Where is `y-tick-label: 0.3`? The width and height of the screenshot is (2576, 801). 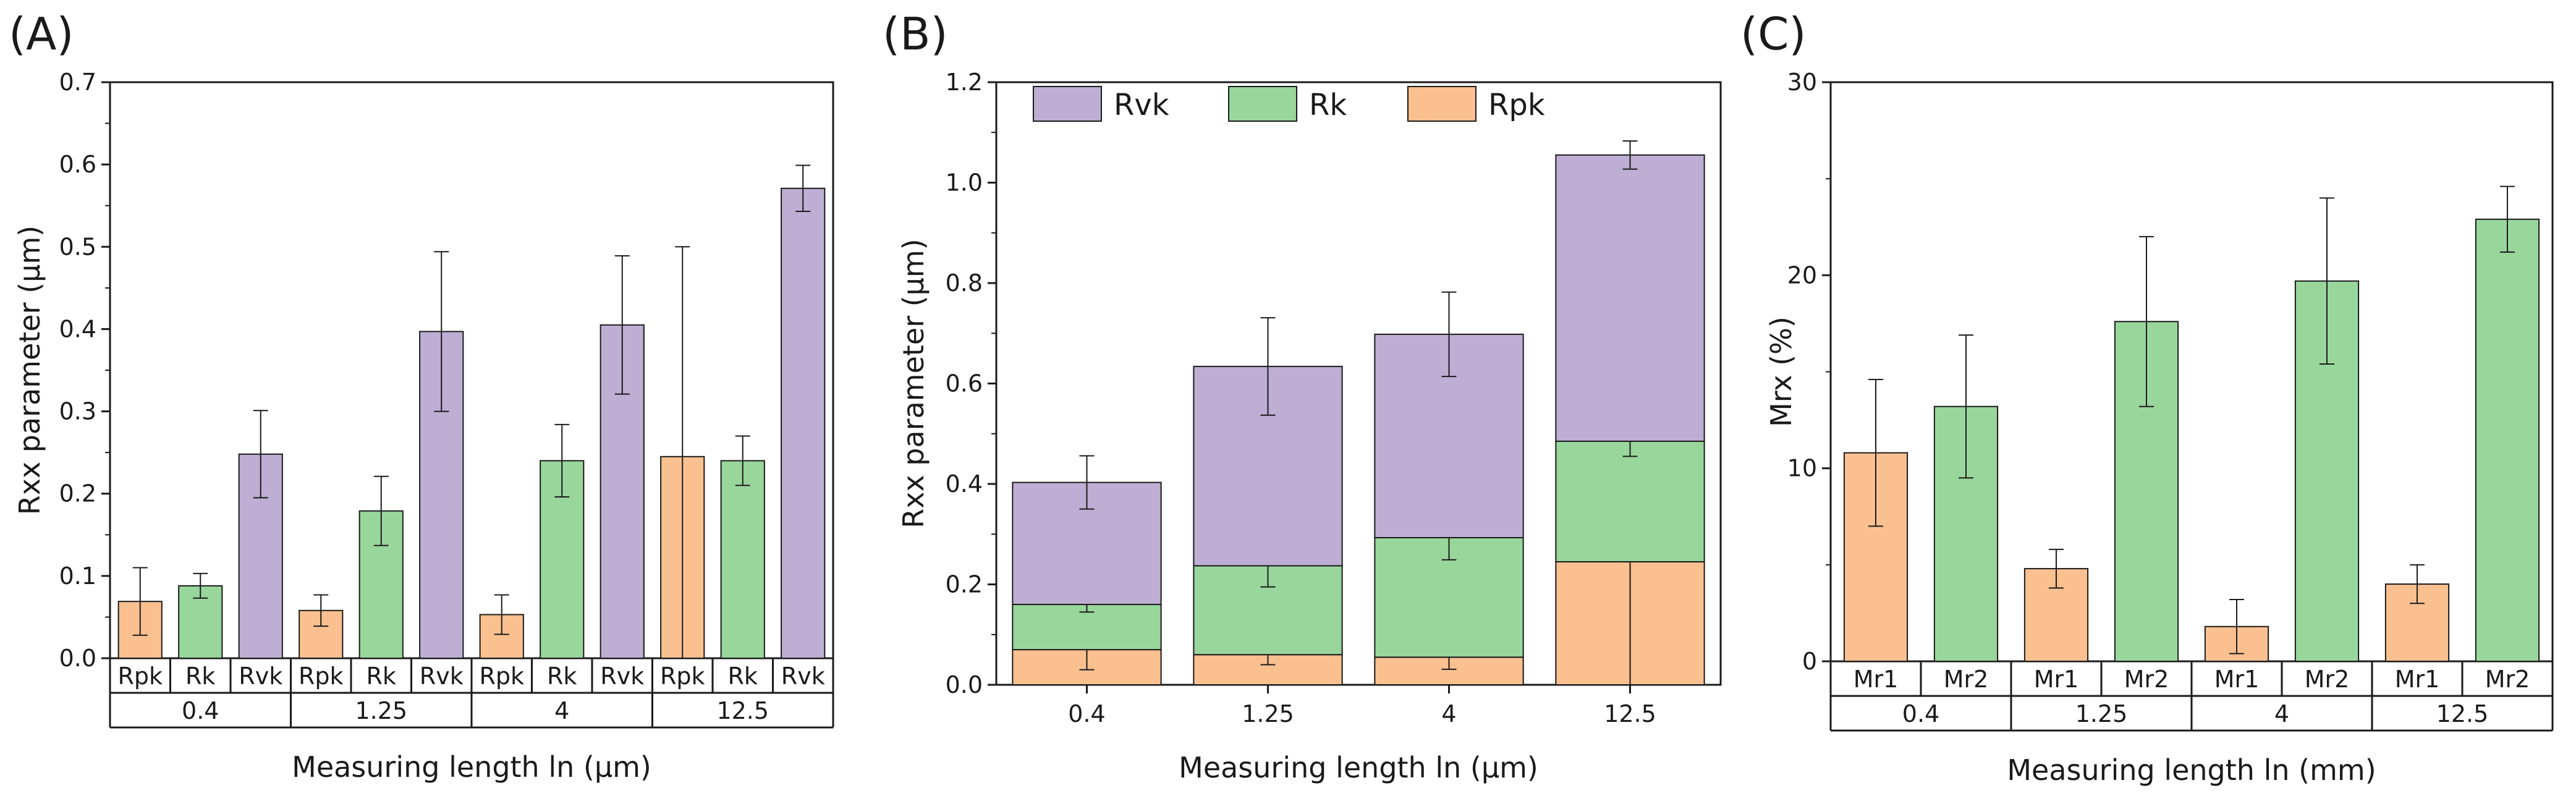
y-tick-label: 0.3 is located at coordinates (77, 411).